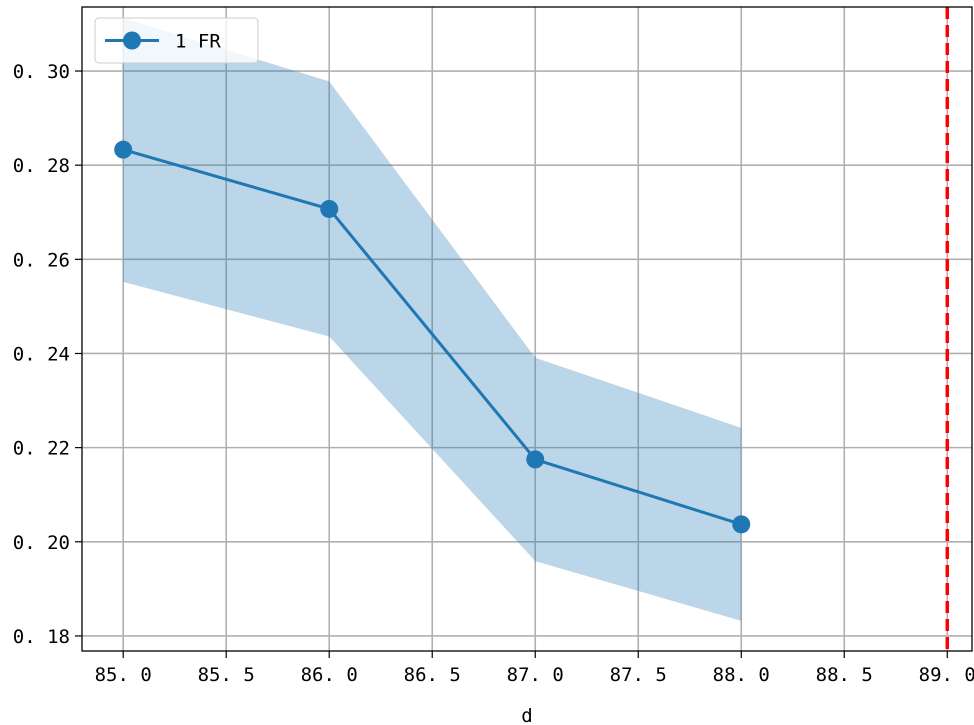 The width and height of the screenshot is (974, 725). Describe the element at coordinates (132, 40) in the screenshot. I see `legend-marker` at that location.